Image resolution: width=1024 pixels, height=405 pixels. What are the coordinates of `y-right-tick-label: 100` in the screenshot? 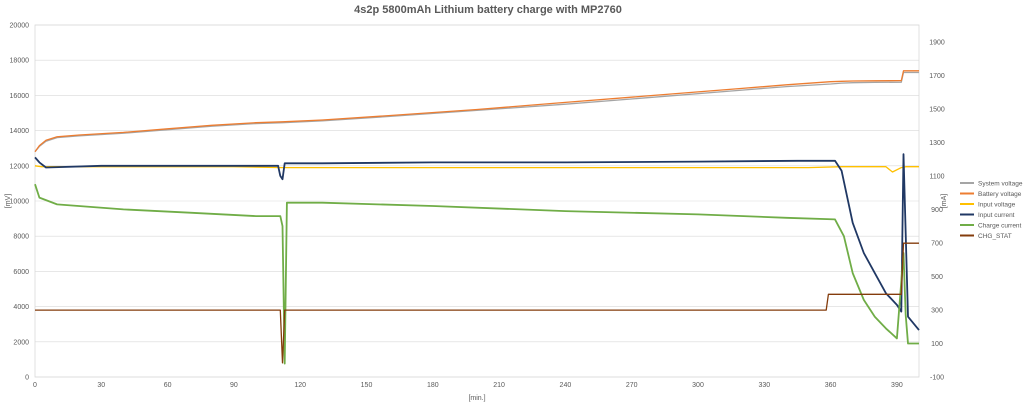 It's located at (937, 344).